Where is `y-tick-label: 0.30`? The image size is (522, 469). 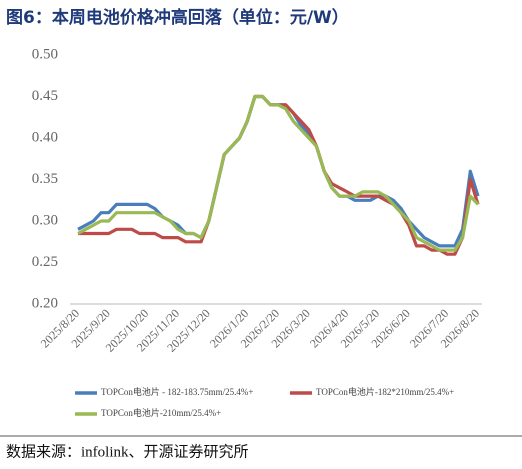 y-tick-label: 0.30 is located at coordinates (45, 220).